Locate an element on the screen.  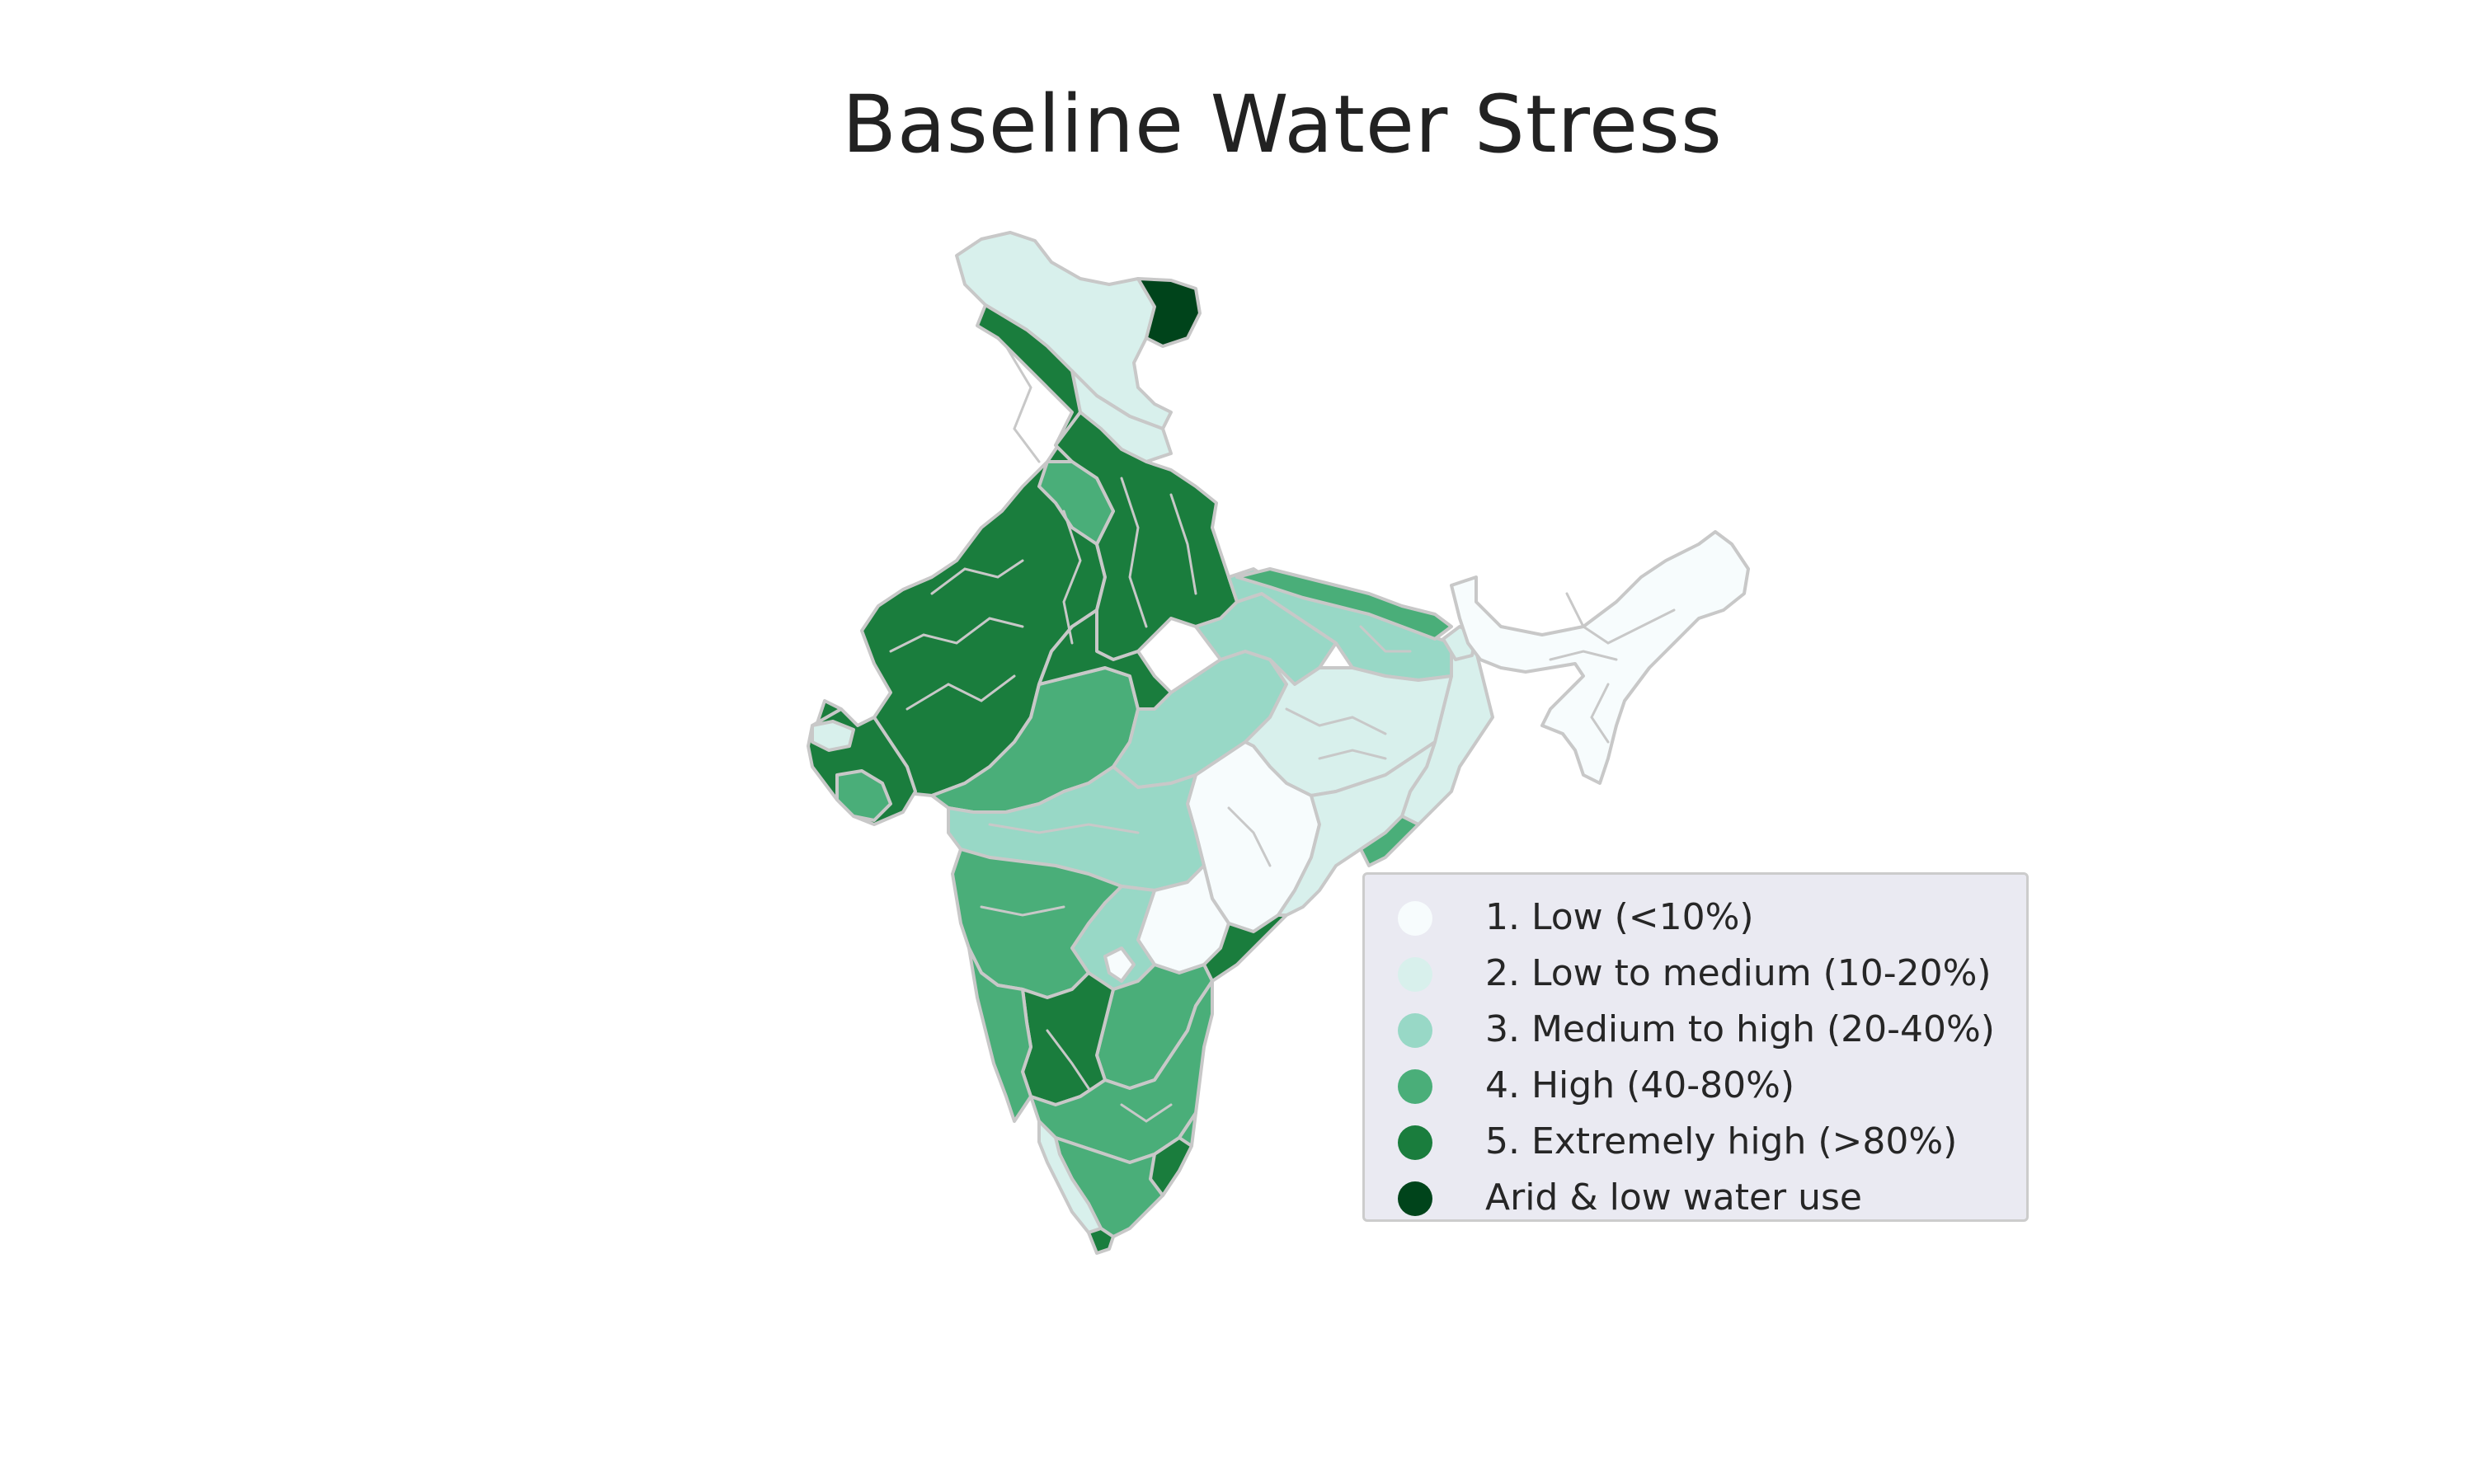
legend-item: 5. Extremely high (>80%) is located at coordinates (1695, 1142).